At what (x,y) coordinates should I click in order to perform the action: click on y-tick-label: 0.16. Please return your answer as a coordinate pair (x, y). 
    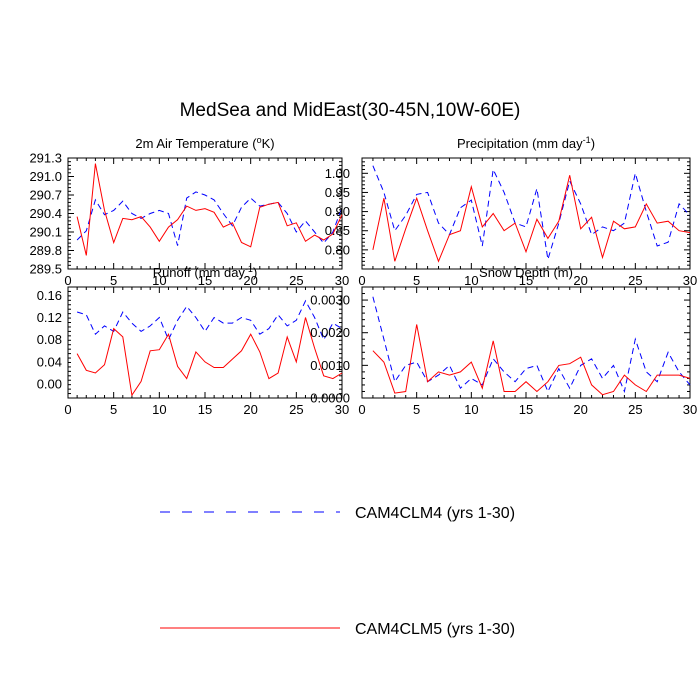
    Looking at the image, I should click on (49, 295).